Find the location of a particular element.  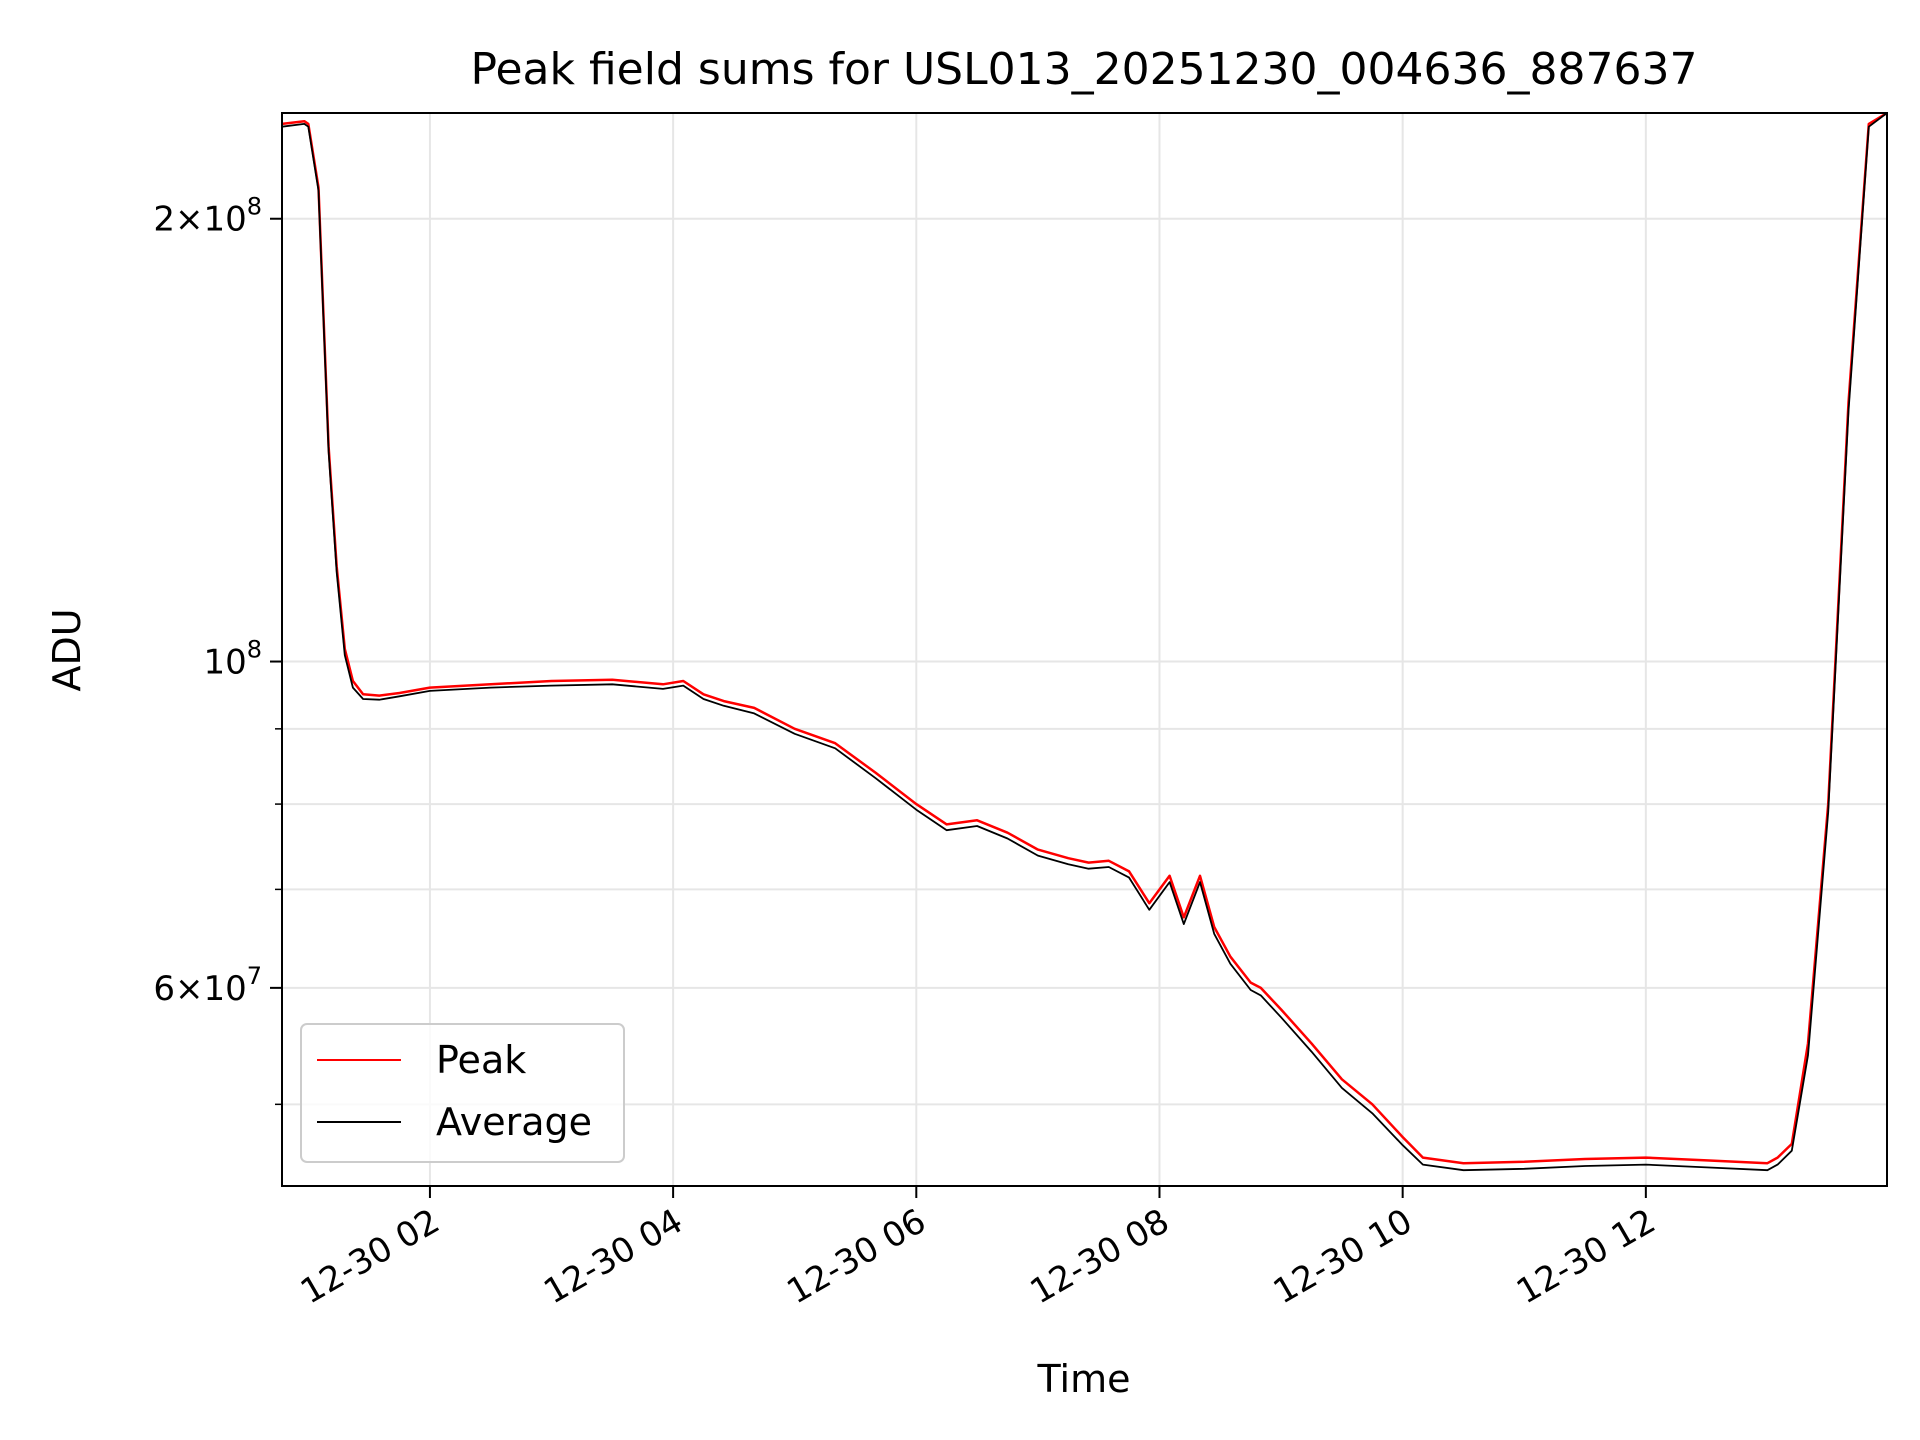

y-tick-exponent: 7 is located at coordinates (254, 976).